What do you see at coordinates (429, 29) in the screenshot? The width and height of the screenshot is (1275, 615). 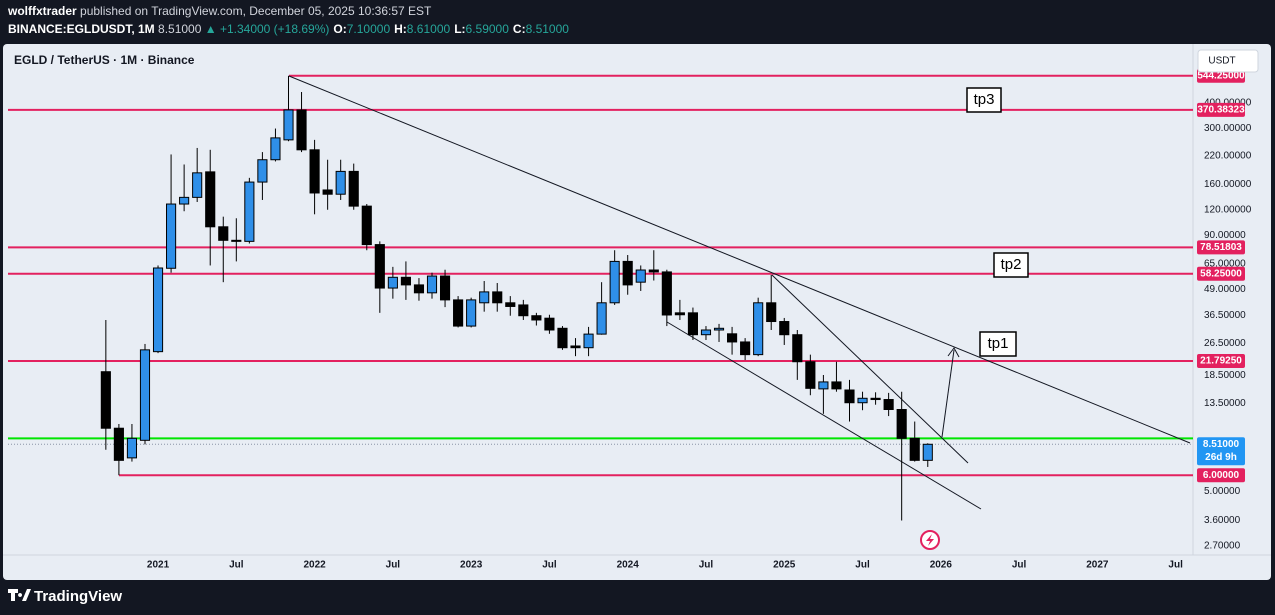 I see `ohlc-value: 8.61000` at bounding box center [429, 29].